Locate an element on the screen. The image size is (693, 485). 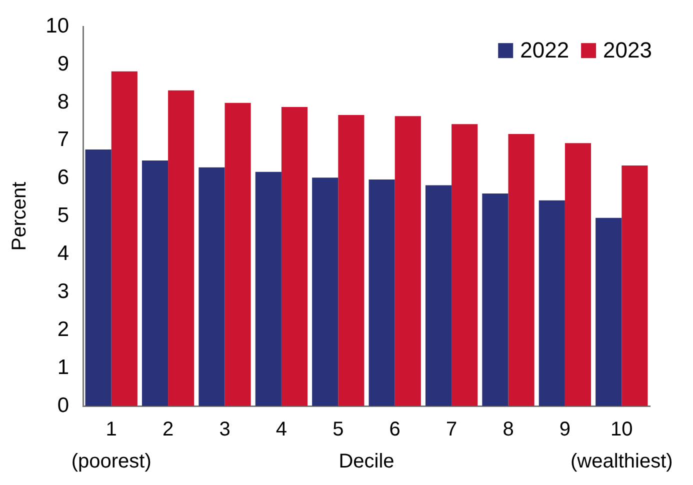
y-tick-label: 2 is located at coordinates (63, 329).